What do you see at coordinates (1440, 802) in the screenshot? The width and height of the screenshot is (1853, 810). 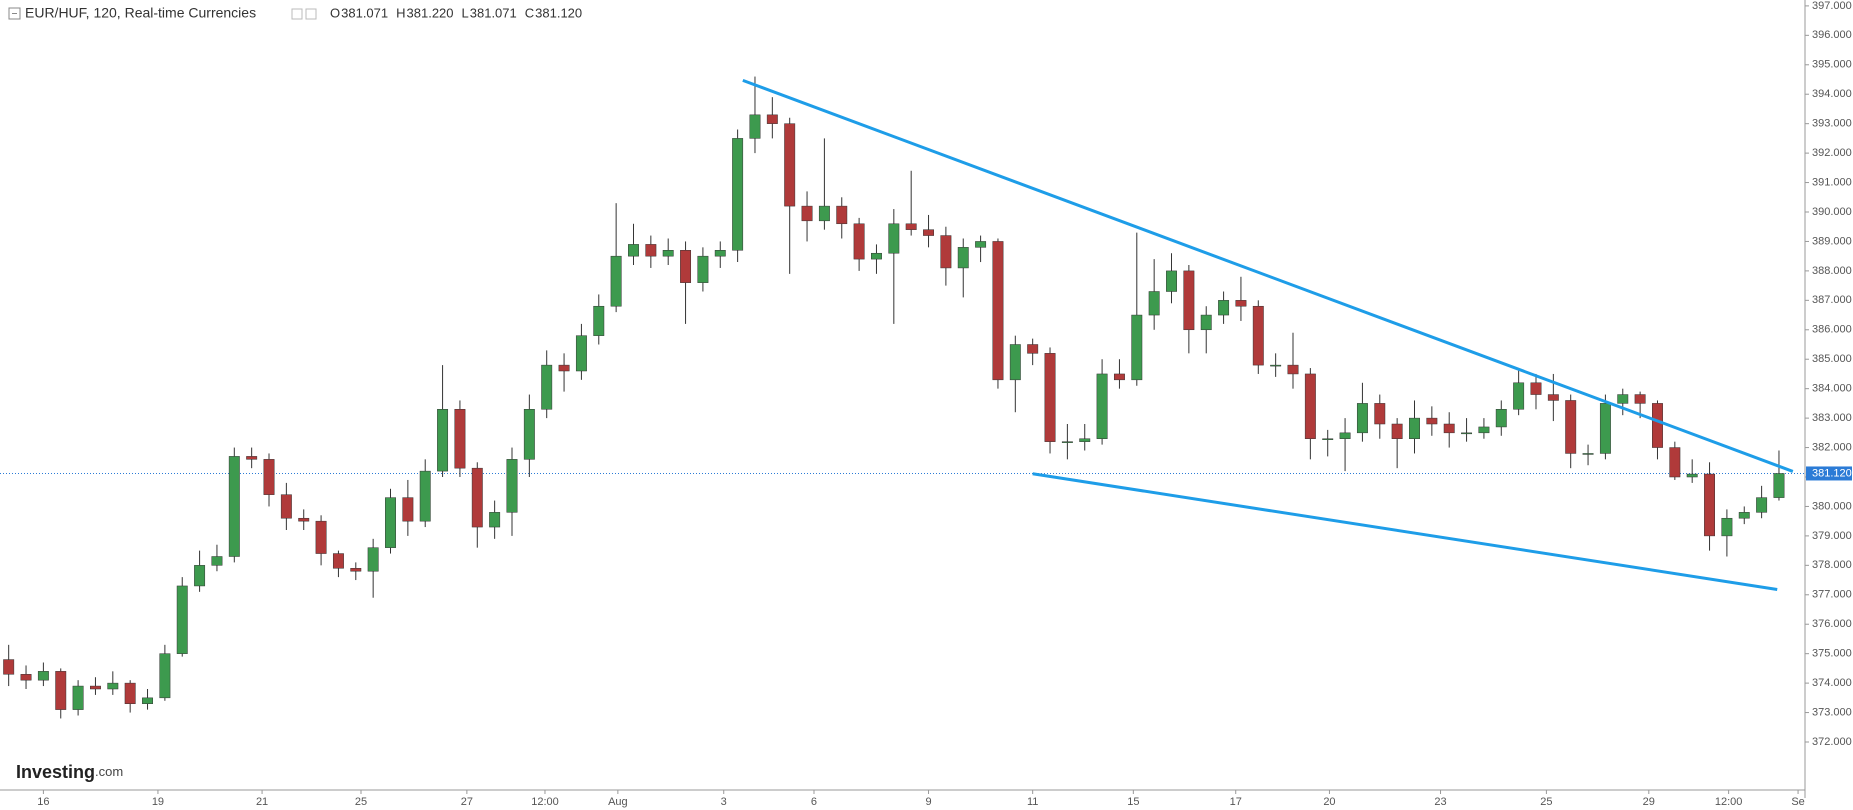 I see `x-tick-label: 23` at bounding box center [1440, 802].